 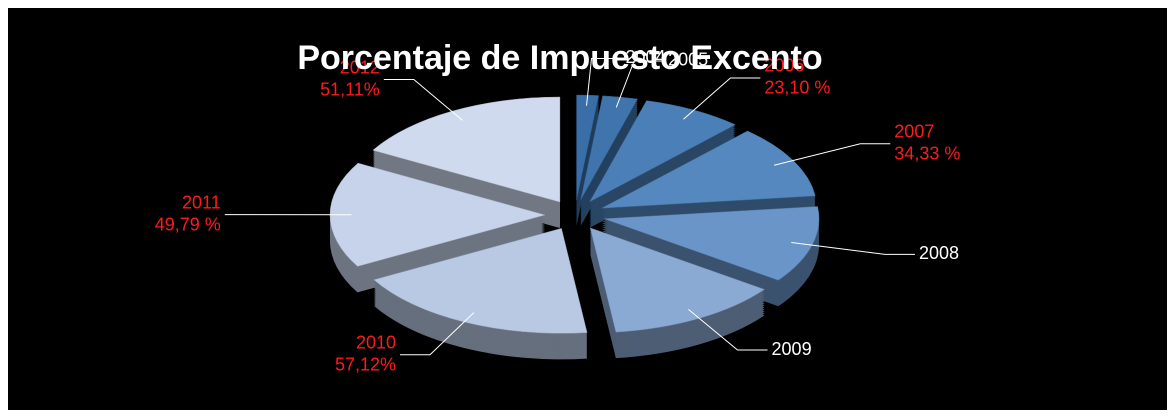 What do you see at coordinates (350, 89) in the screenshot?
I see `value-label: 51,11%` at bounding box center [350, 89].